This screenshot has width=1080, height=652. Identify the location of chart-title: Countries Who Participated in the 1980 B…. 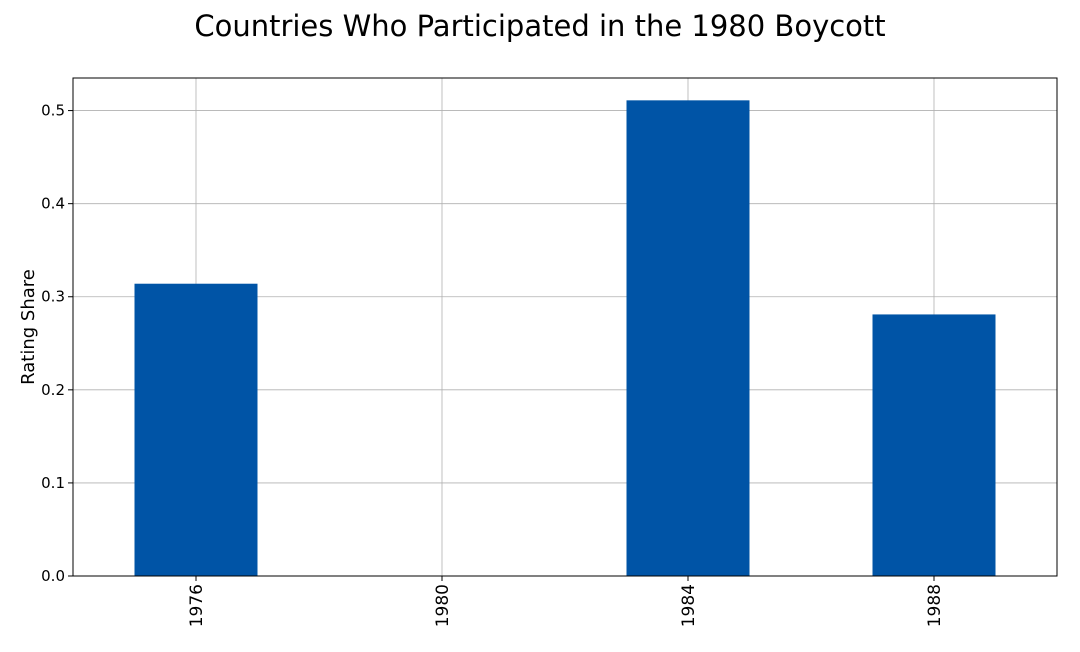
(539, 26).